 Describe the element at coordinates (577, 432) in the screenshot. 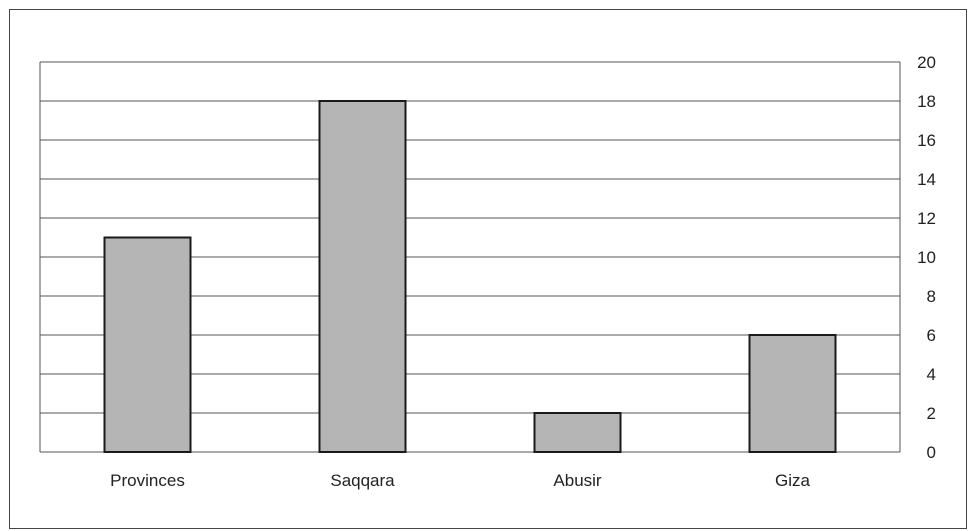

I see `bar-abusir` at that location.